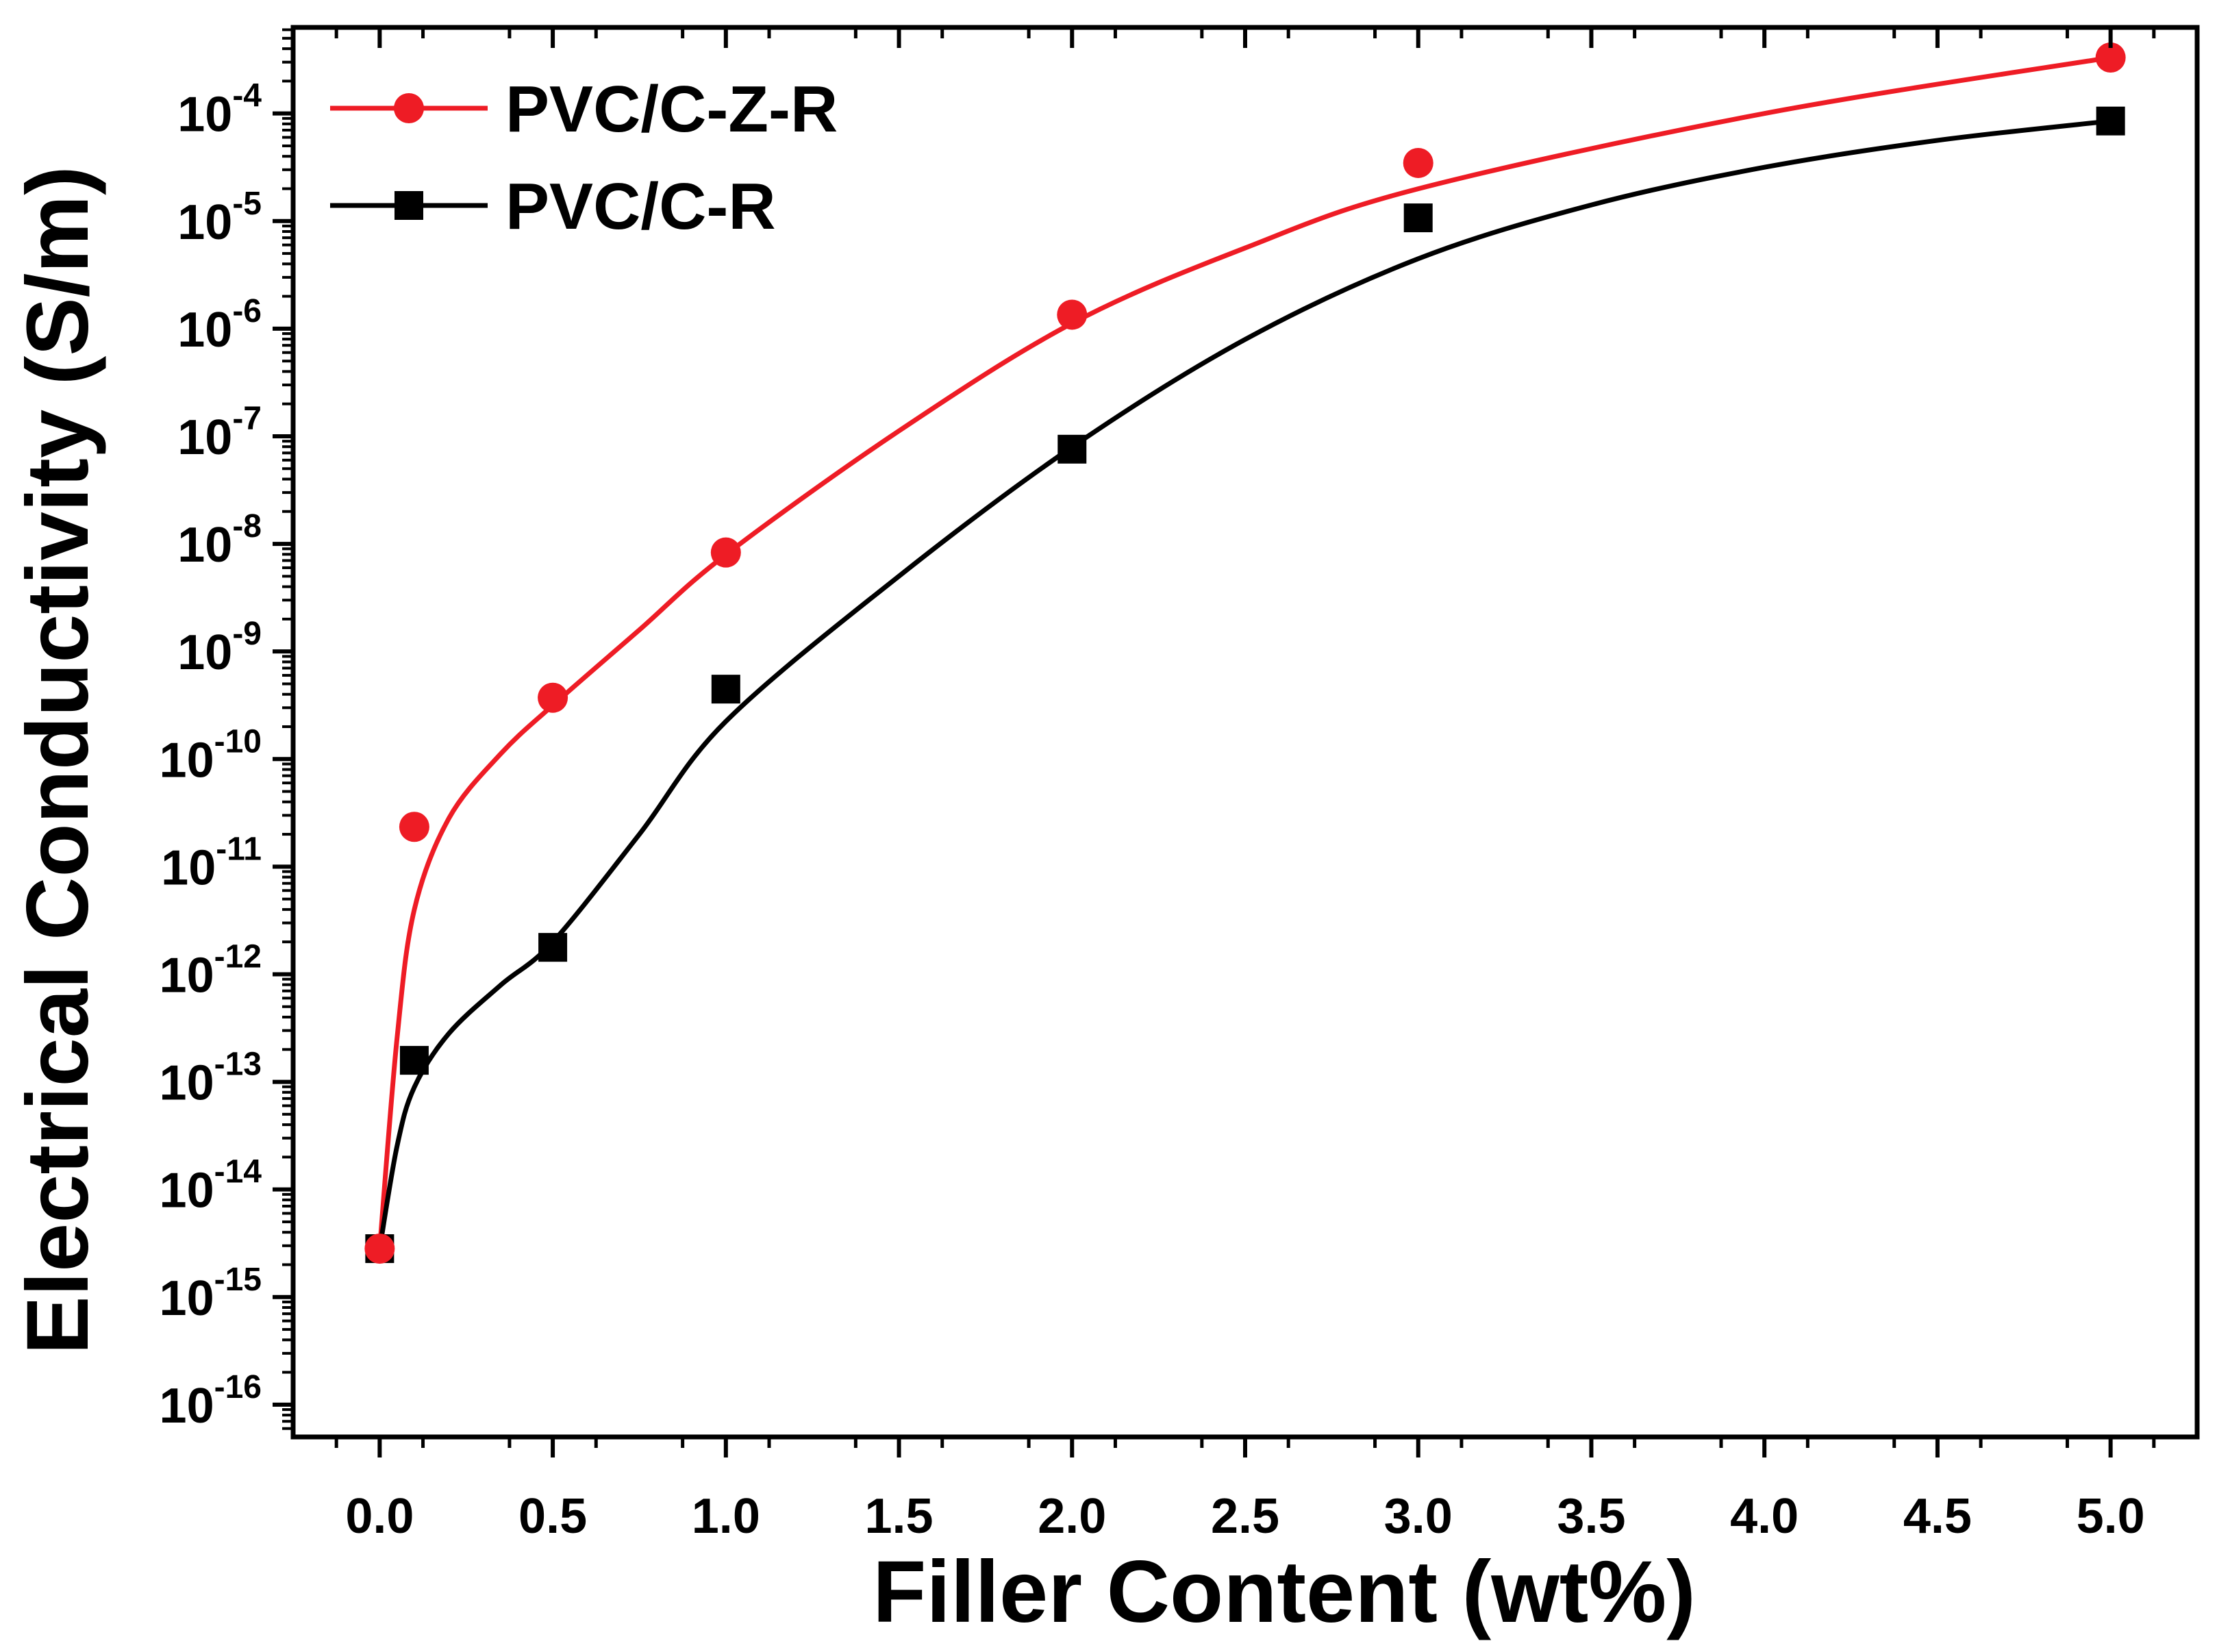 Image resolution: width=2217 pixels, height=1652 pixels. What do you see at coordinates (409, 108) in the screenshot?
I see `legend-marker-circle` at bounding box center [409, 108].